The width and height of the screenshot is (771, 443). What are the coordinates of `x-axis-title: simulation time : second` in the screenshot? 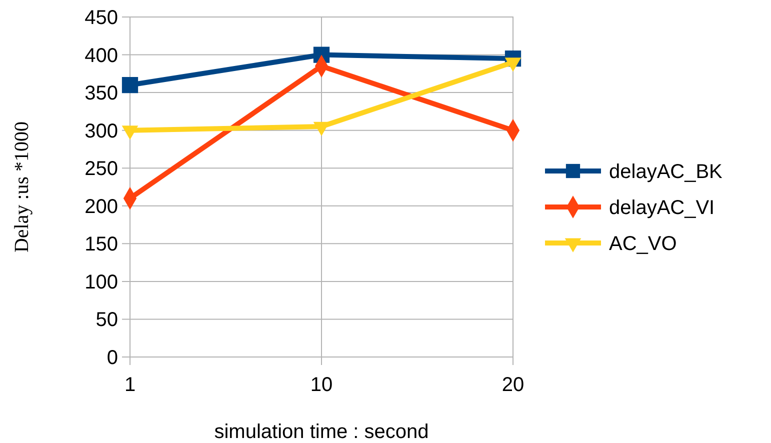 It's located at (321, 432).